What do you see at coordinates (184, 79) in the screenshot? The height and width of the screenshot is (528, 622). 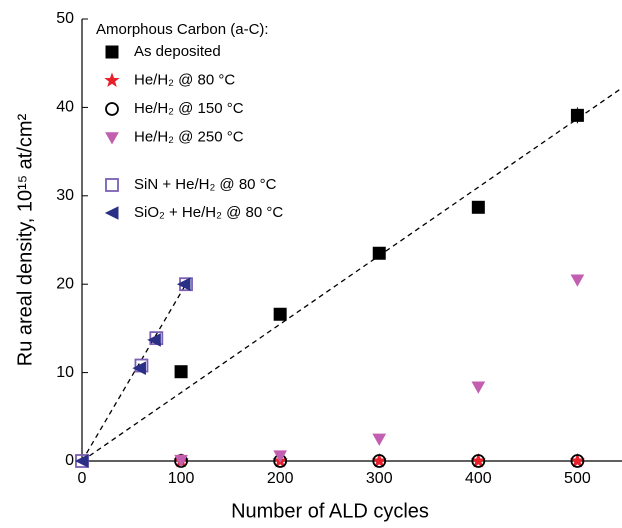 I see `legend-label: He/H₂ @ 80 °C` at bounding box center [184, 79].